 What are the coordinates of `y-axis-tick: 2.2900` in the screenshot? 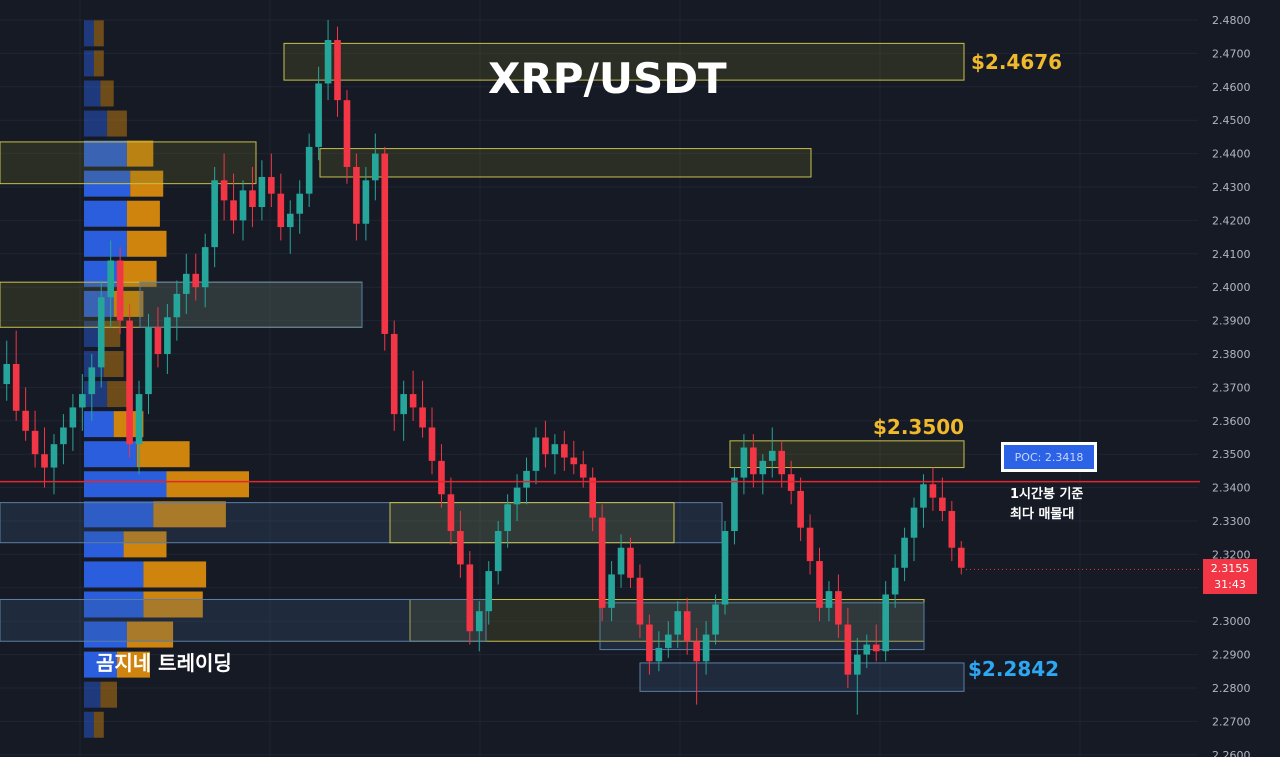 It's located at (1231, 655).